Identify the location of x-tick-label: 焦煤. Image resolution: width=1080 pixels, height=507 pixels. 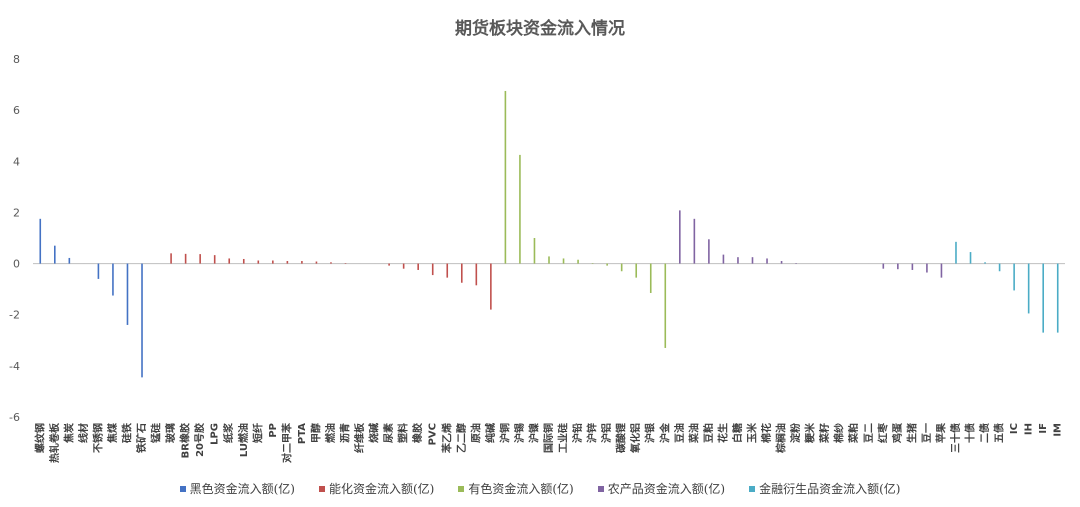
(112, 433).